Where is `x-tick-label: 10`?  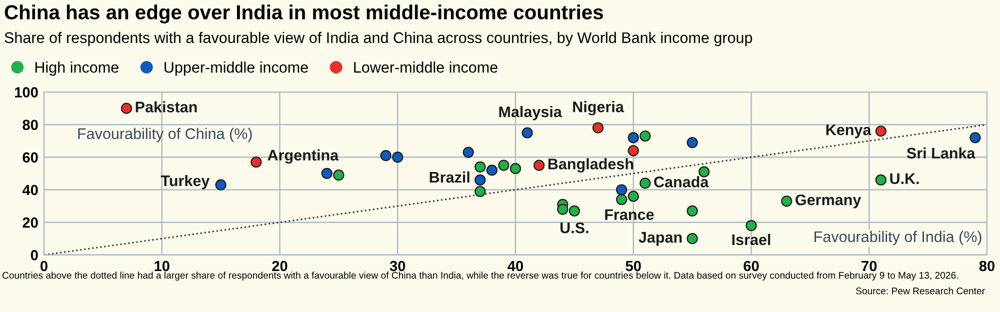 x-tick-label: 10 is located at coordinates (162, 266).